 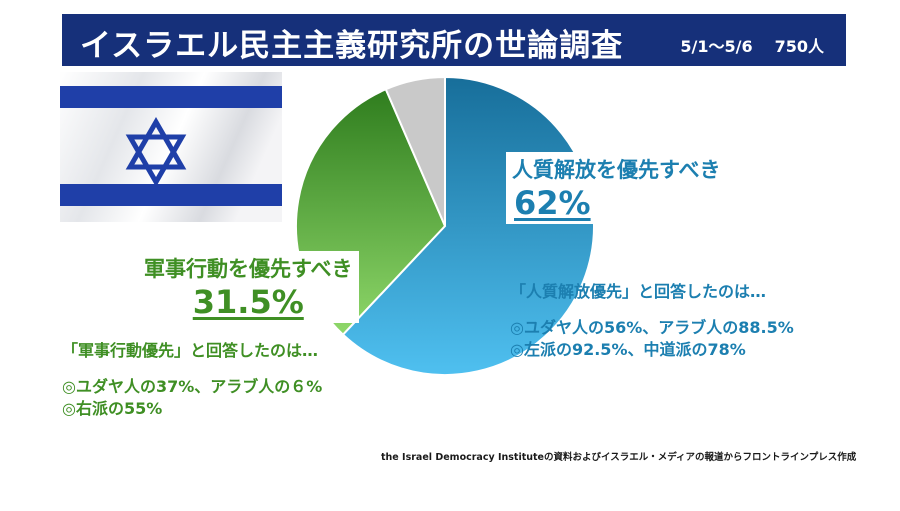 What do you see at coordinates (192, 386) in the screenshot?
I see `military-breakdown-line: ◎ユダヤ人の37%、アラブ人の６%` at bounding box center [192, 386].